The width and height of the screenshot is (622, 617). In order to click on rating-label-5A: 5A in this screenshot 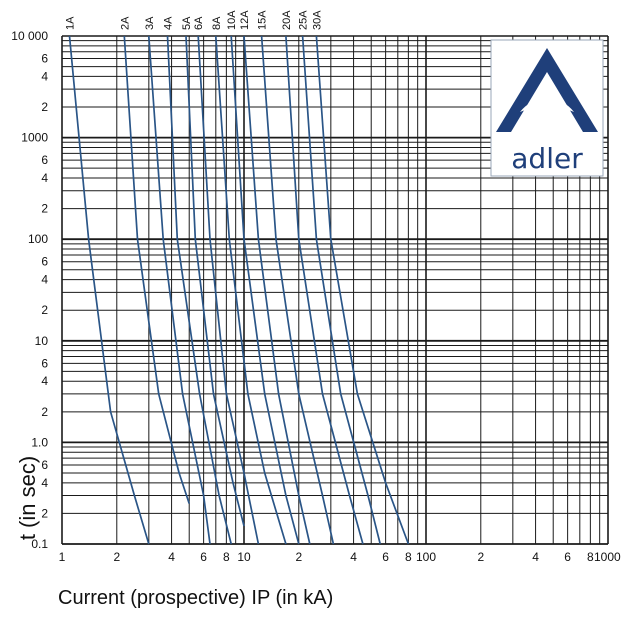, I will do `click(187, 23)`.